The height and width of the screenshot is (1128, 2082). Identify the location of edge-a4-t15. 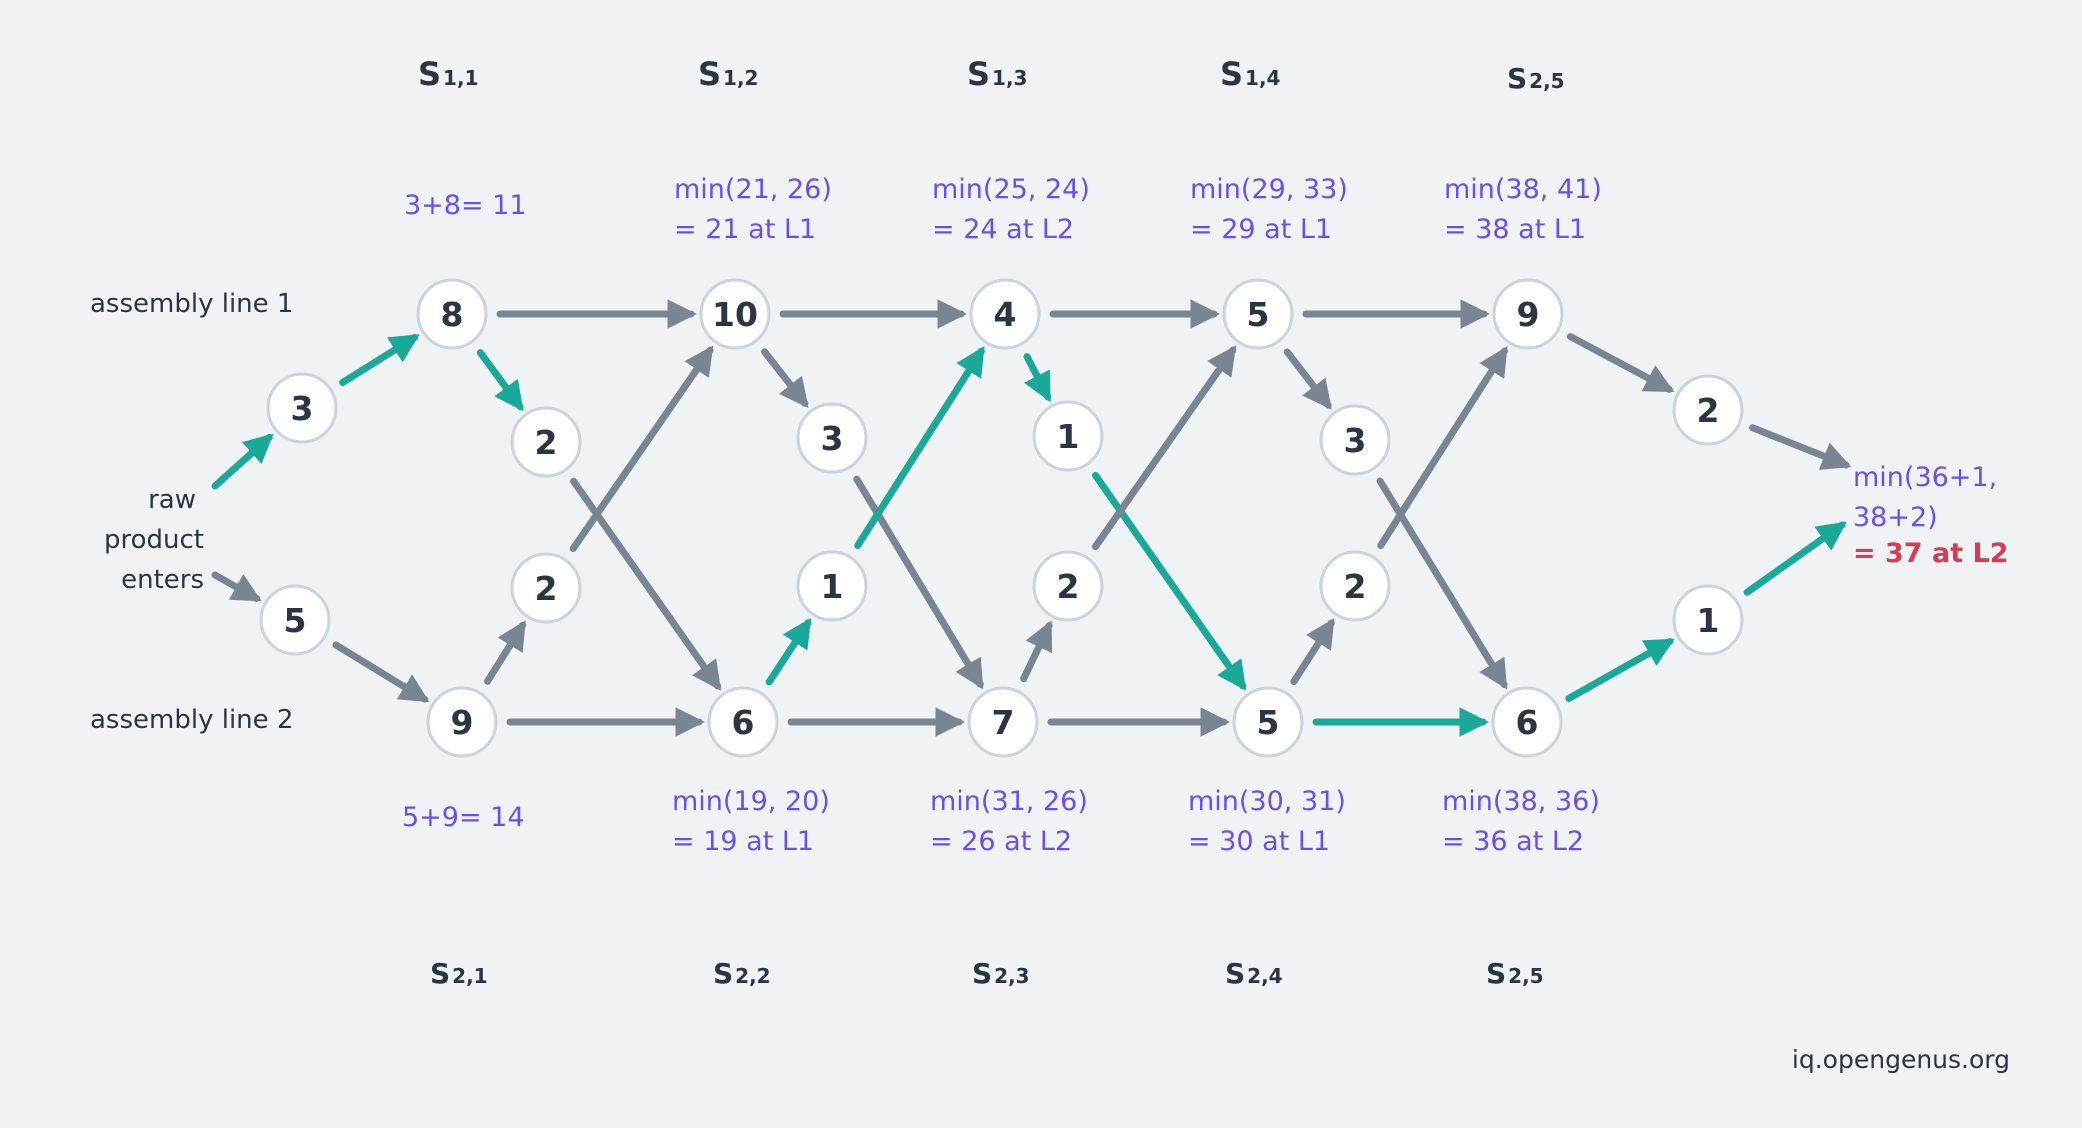
(1307, 379).